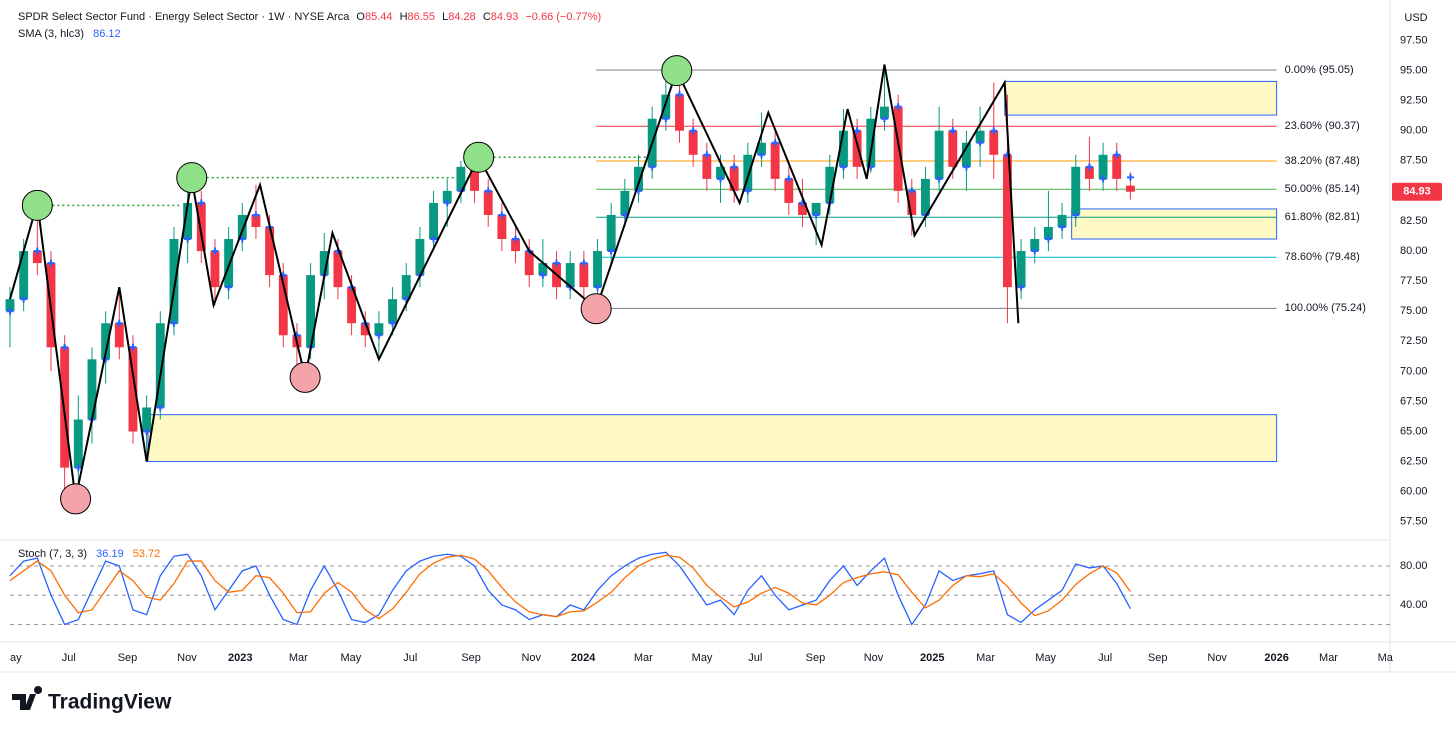 The width and height of the screenshot is (1456, 732). What do you see at coordinates (110, 702) in the screenshot?
I see `brand: TradingView` at bounding box center [110, 702].